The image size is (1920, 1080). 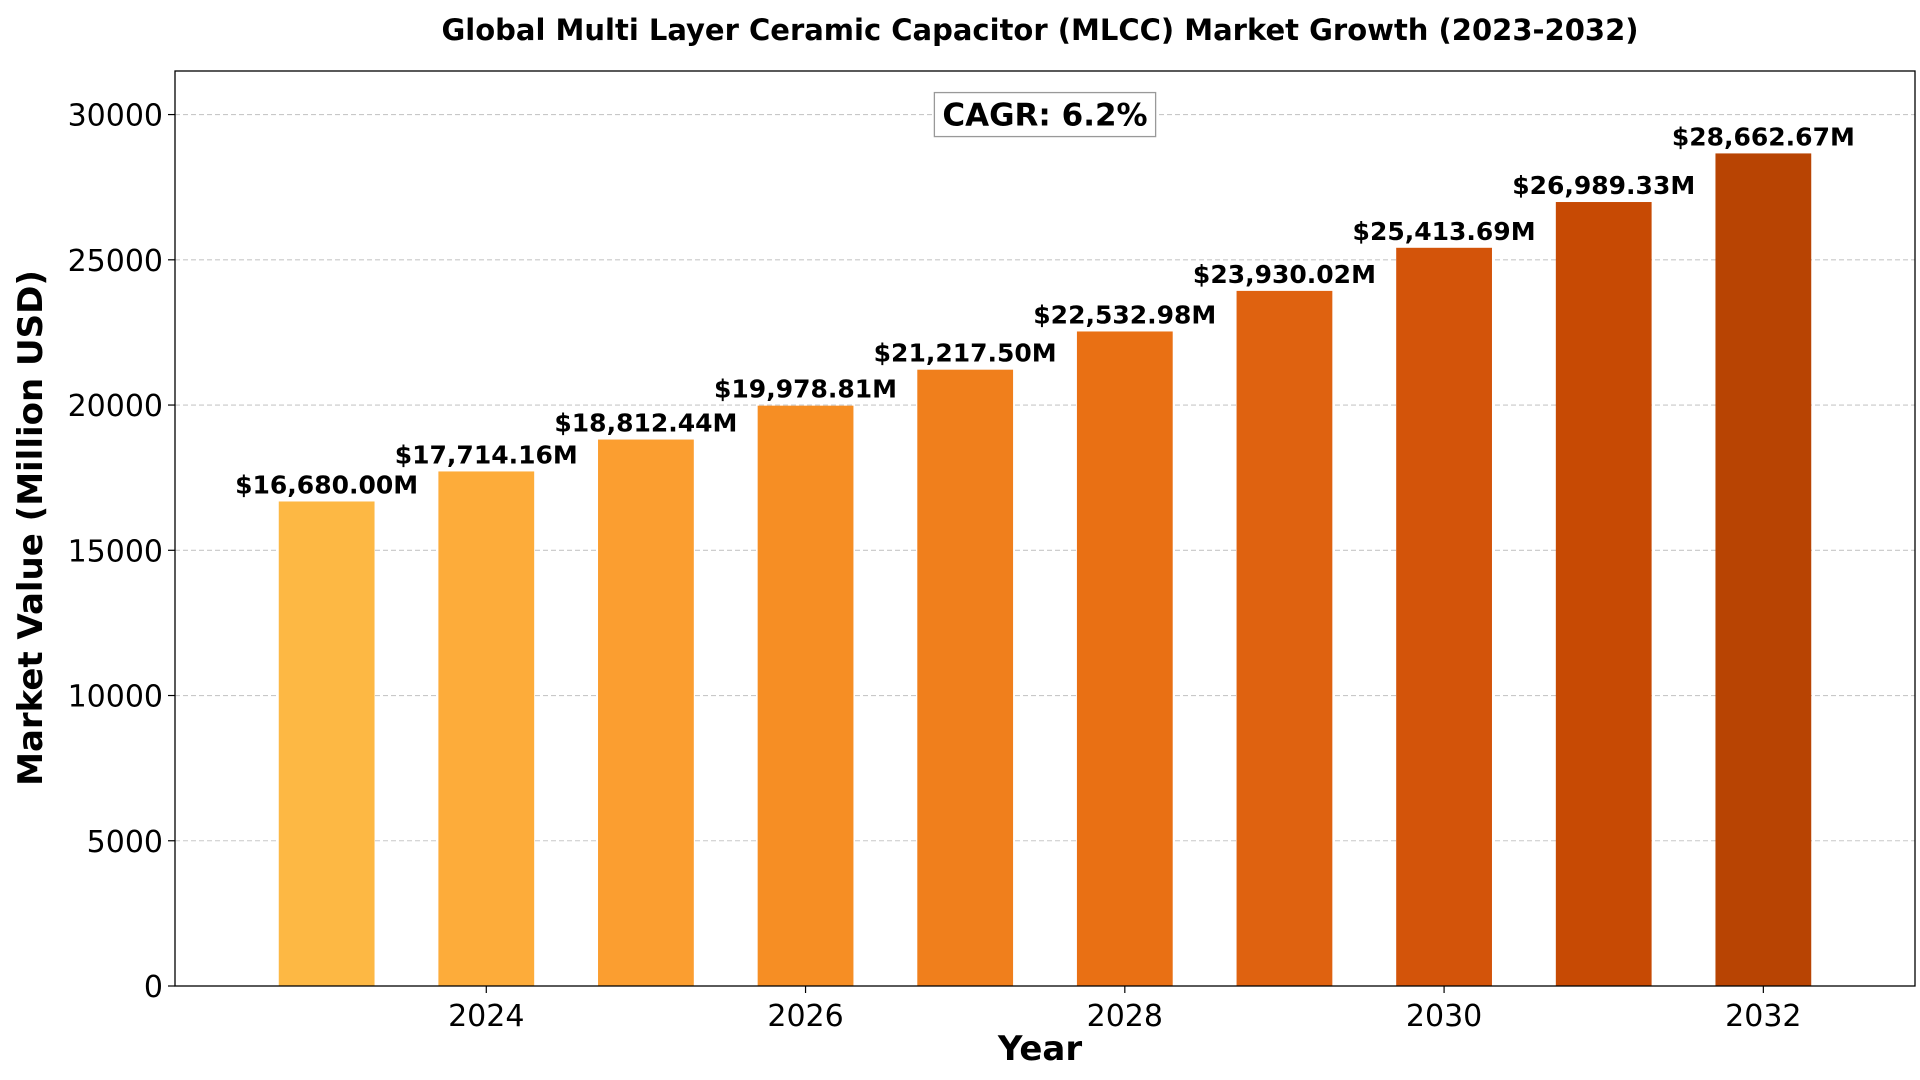 What do you see at coordinates (115, 116) in the screenshot?
I see `y-tick-label: 30000` at bounding box center [115, 116].